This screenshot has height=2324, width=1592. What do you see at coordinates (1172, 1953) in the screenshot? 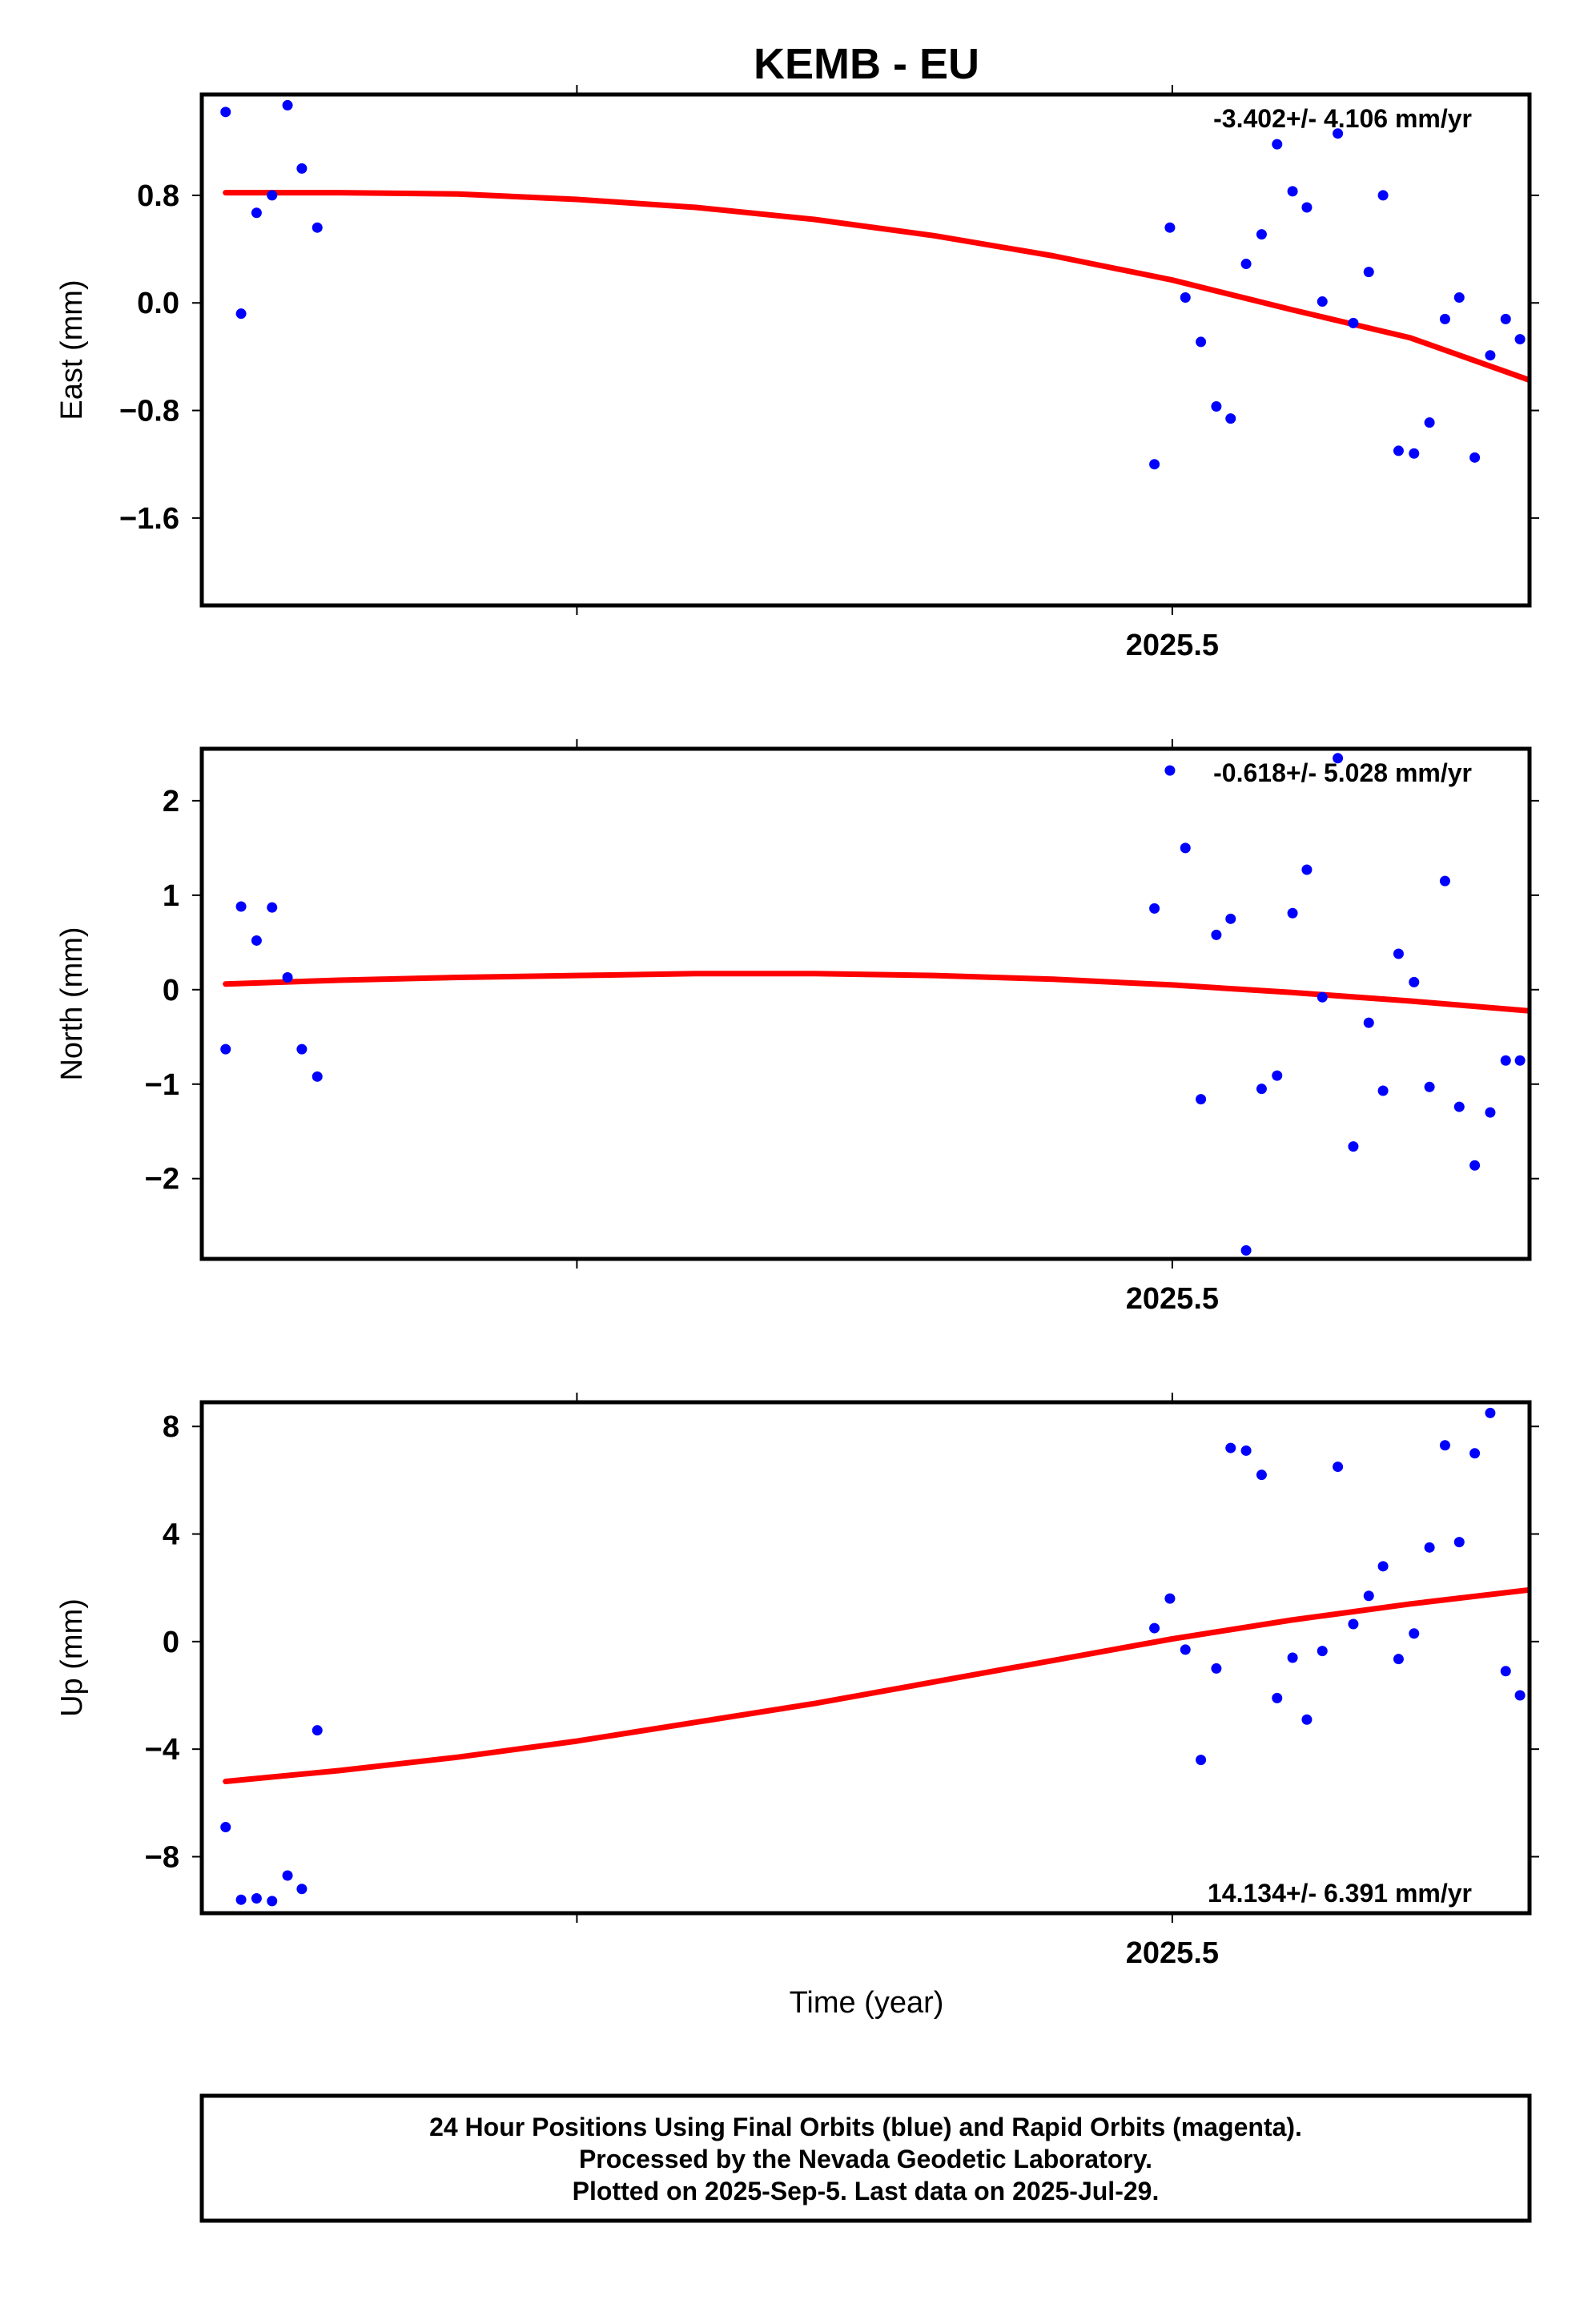
I see `up-x-tick-label: 2025.5` at bounding box center [1172, 1953].